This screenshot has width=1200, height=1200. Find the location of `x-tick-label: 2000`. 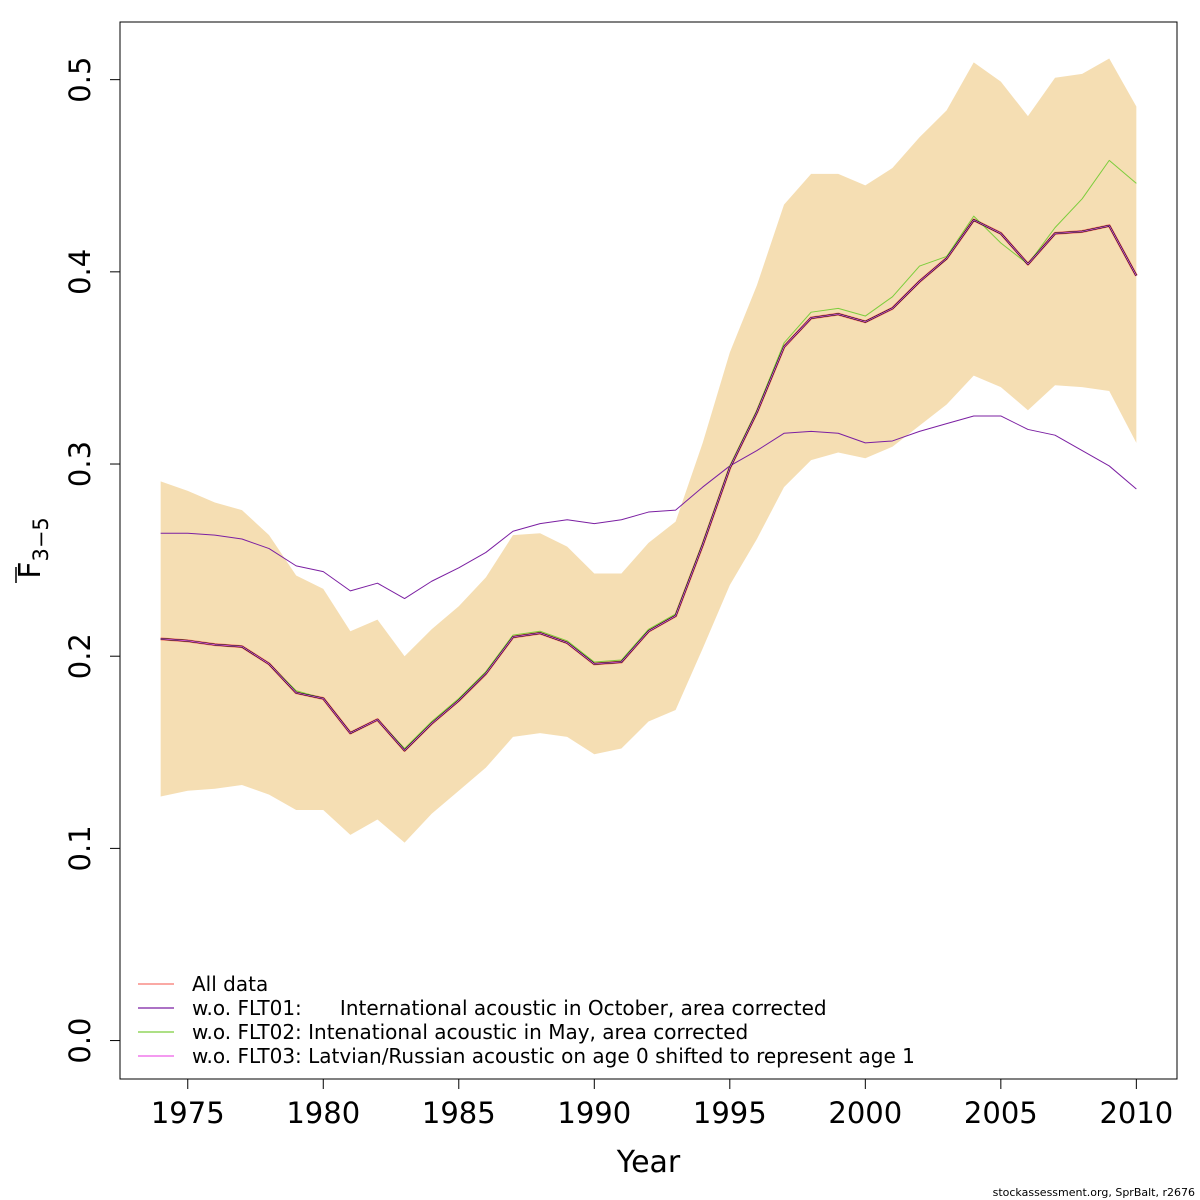

x-tick-label: 2000 is located at coordinates (865, 1113).